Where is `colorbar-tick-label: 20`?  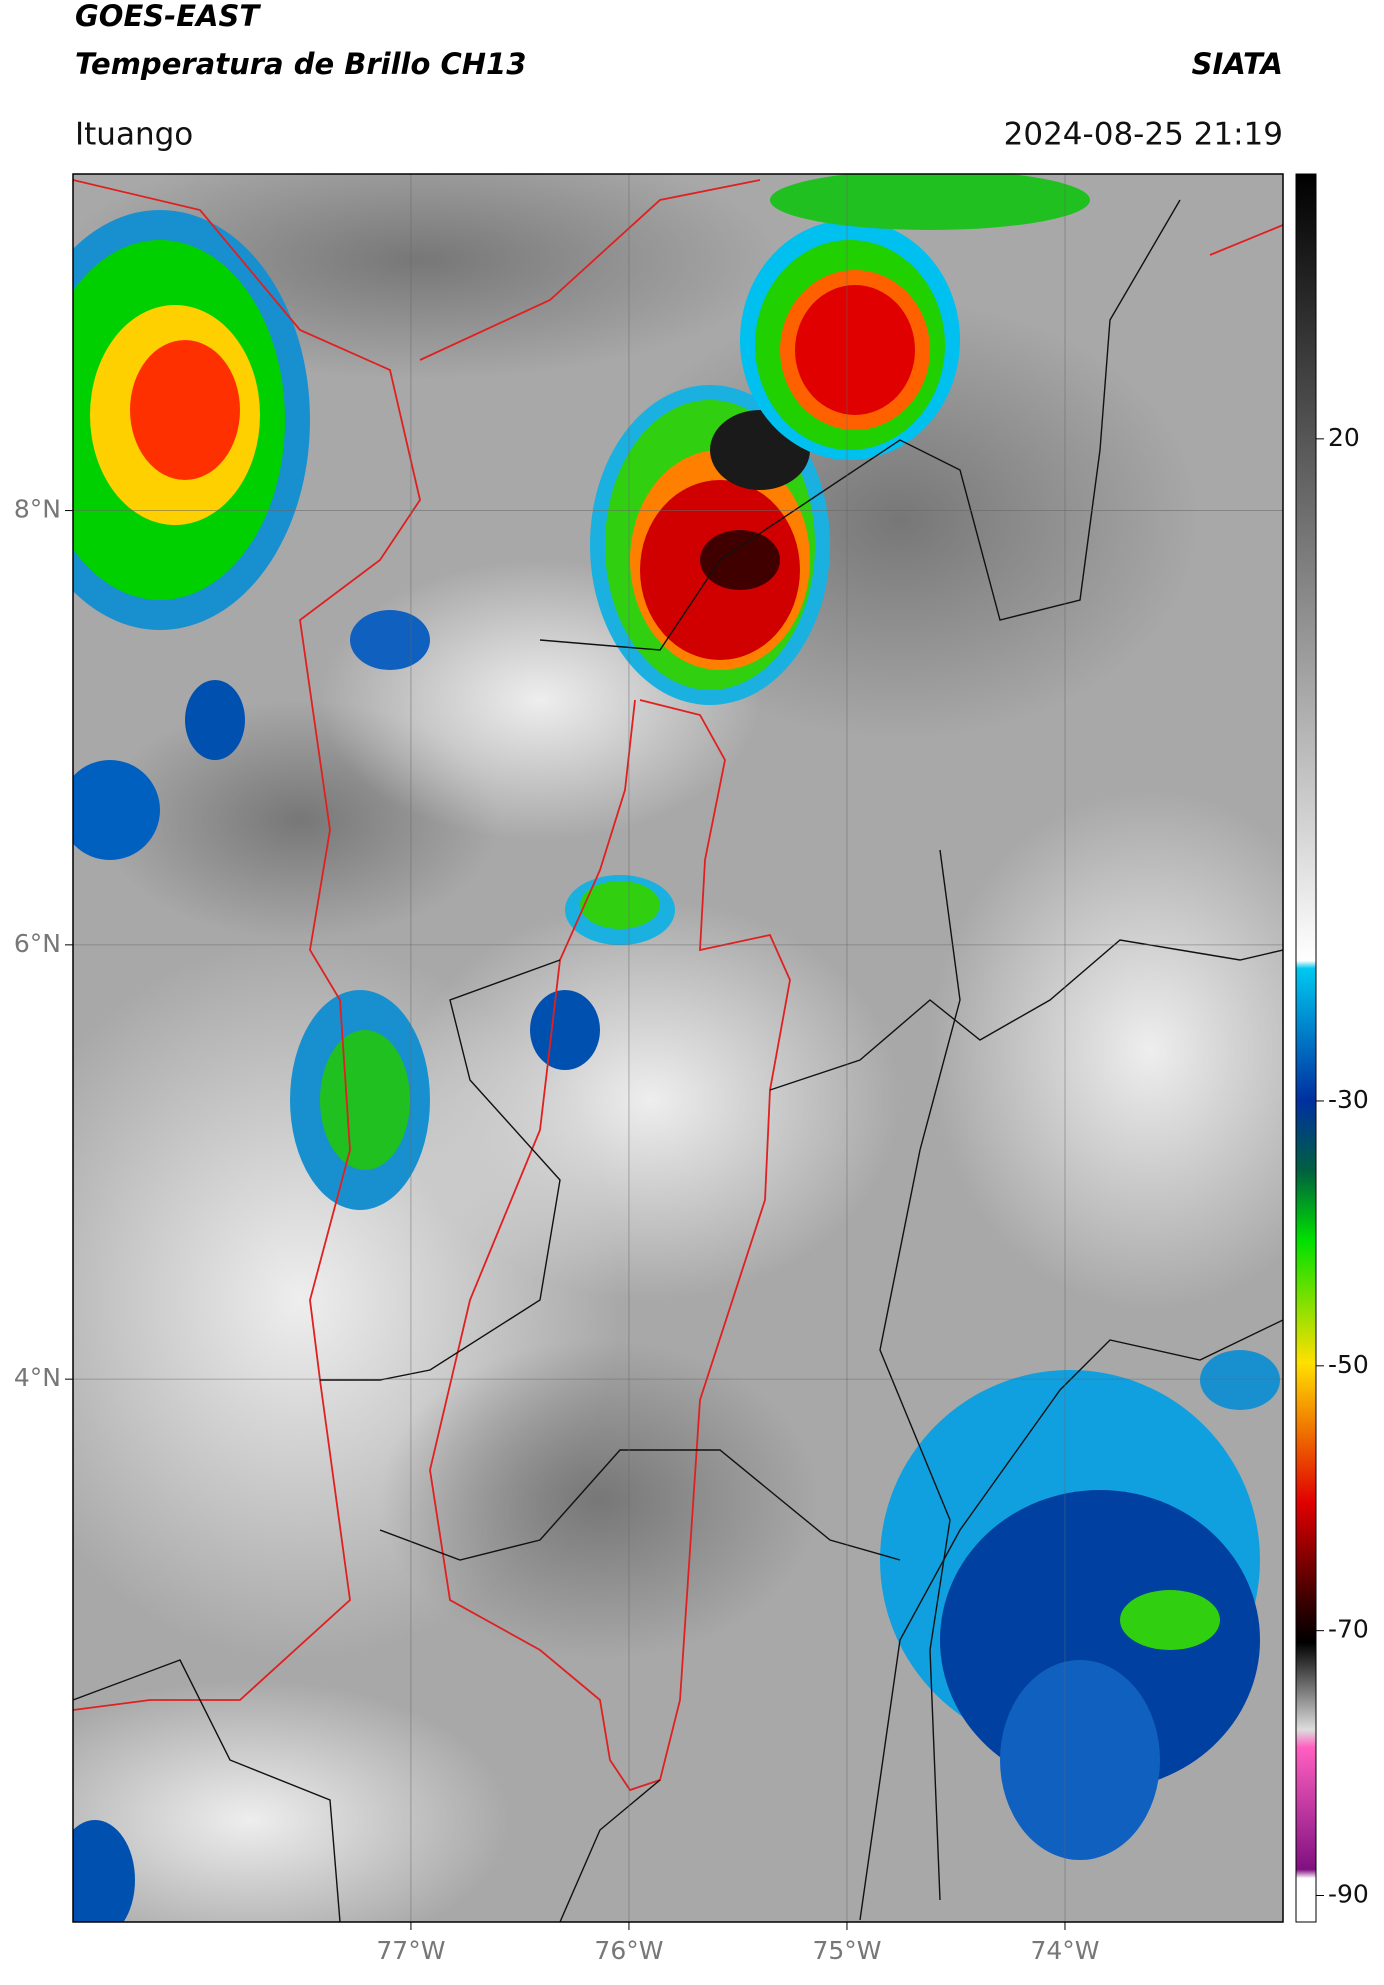
colorbar-tick-label: 20 is located at coordinates (1344, 437).